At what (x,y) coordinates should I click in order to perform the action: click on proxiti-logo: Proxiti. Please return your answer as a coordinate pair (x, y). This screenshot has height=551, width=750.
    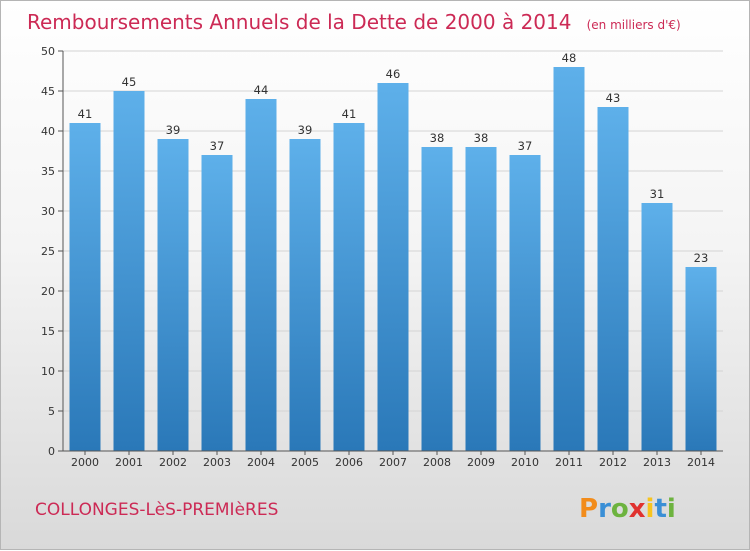
    Looking at the image, I should click on (627, 509).